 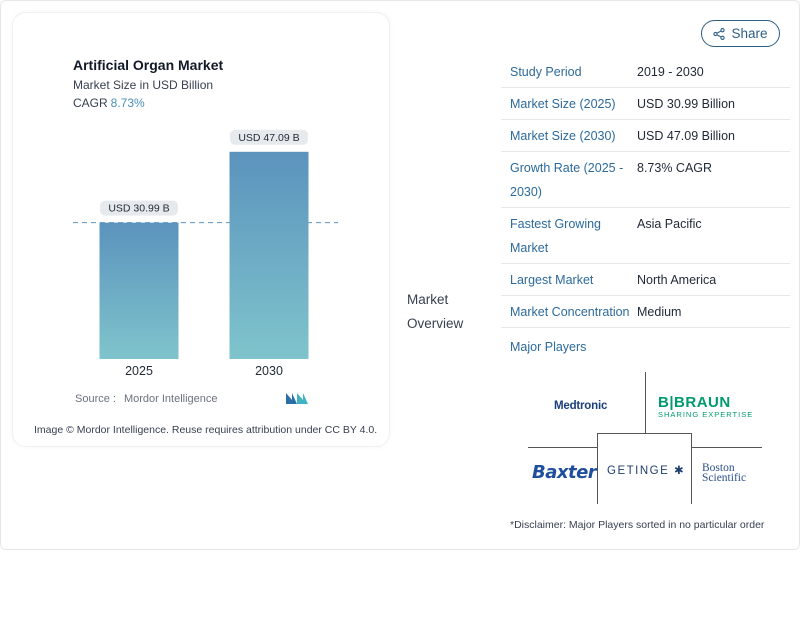 What do you see at coordinates (694, 402) in the screenshot?
I see `bbraun-wordmark: B|BRAUN` at bounding box center [694, 402].